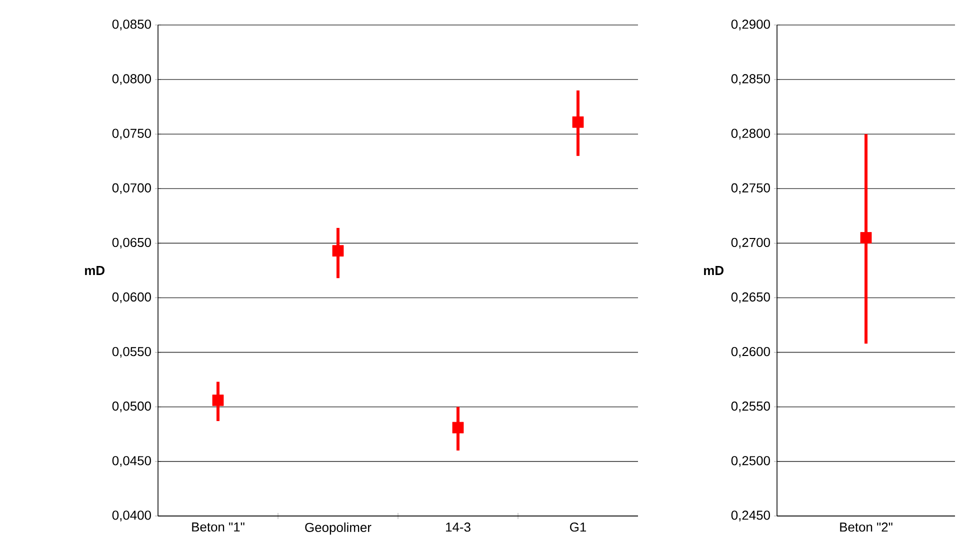 This screenshot has height=556, width=958. What do you see at coordinates (458, 527) in the screenshot?
I see `x-tick-label: 14-3` at bounding box center [458, 527].